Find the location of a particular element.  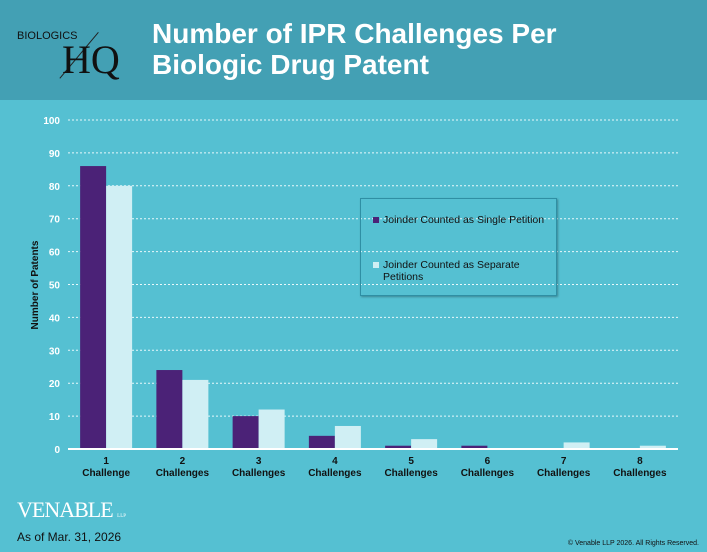

x-tick-label: 4 is located at coordinates (335, 461).